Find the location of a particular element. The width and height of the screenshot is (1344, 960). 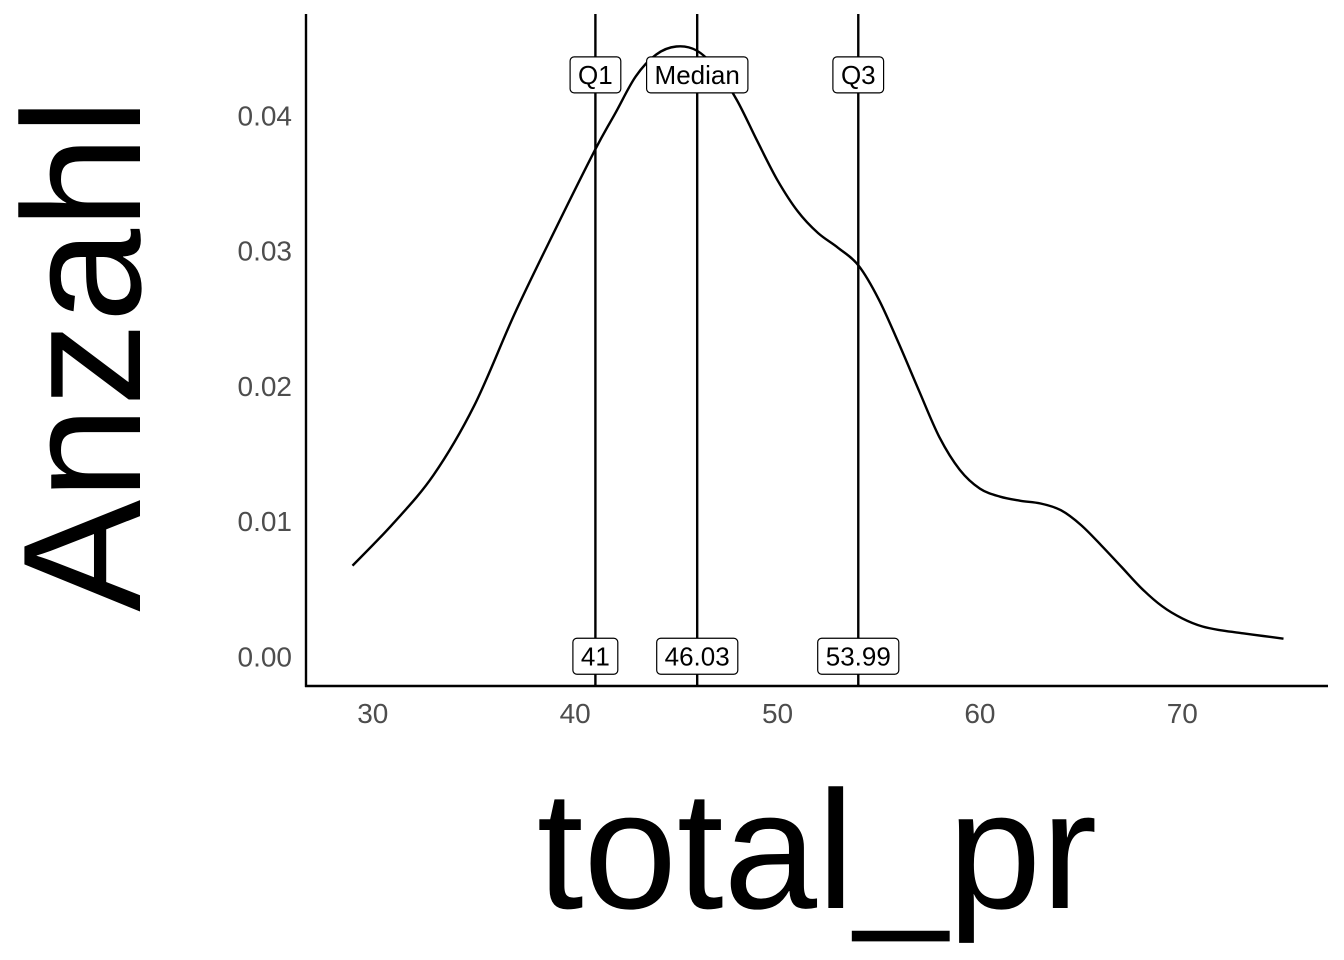

quartile-name-label: Q3 is located at coordinates (858, 75).